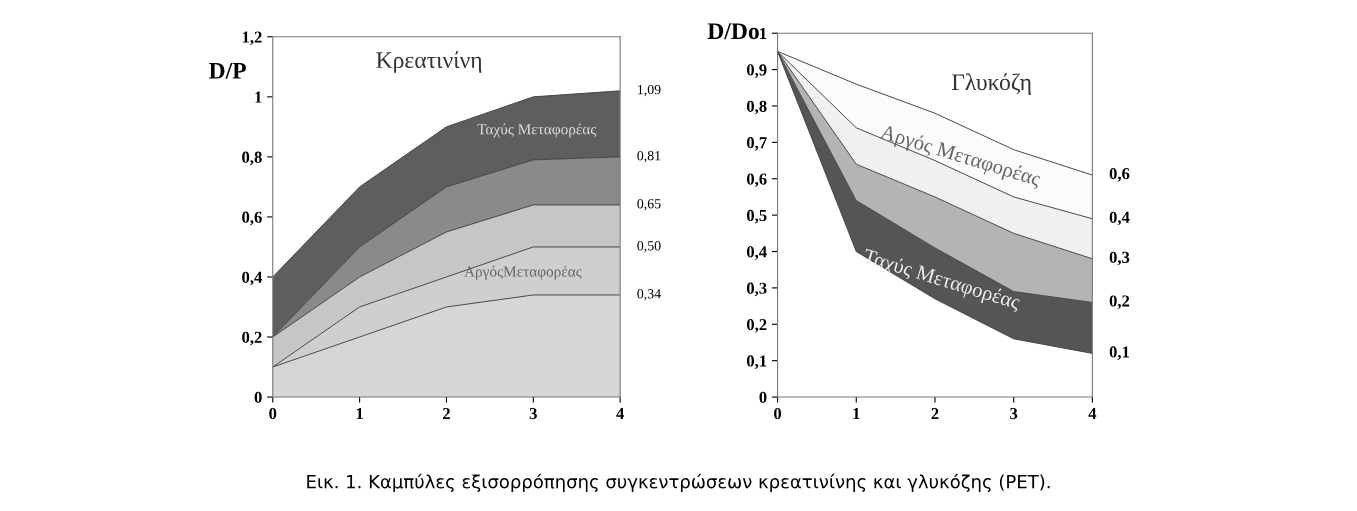 The width and height of the screenshot is (1357, 511). Describe the element at coordinates (227, 70) in the screenshot. I see `y-axis-title: D/P` at that location.